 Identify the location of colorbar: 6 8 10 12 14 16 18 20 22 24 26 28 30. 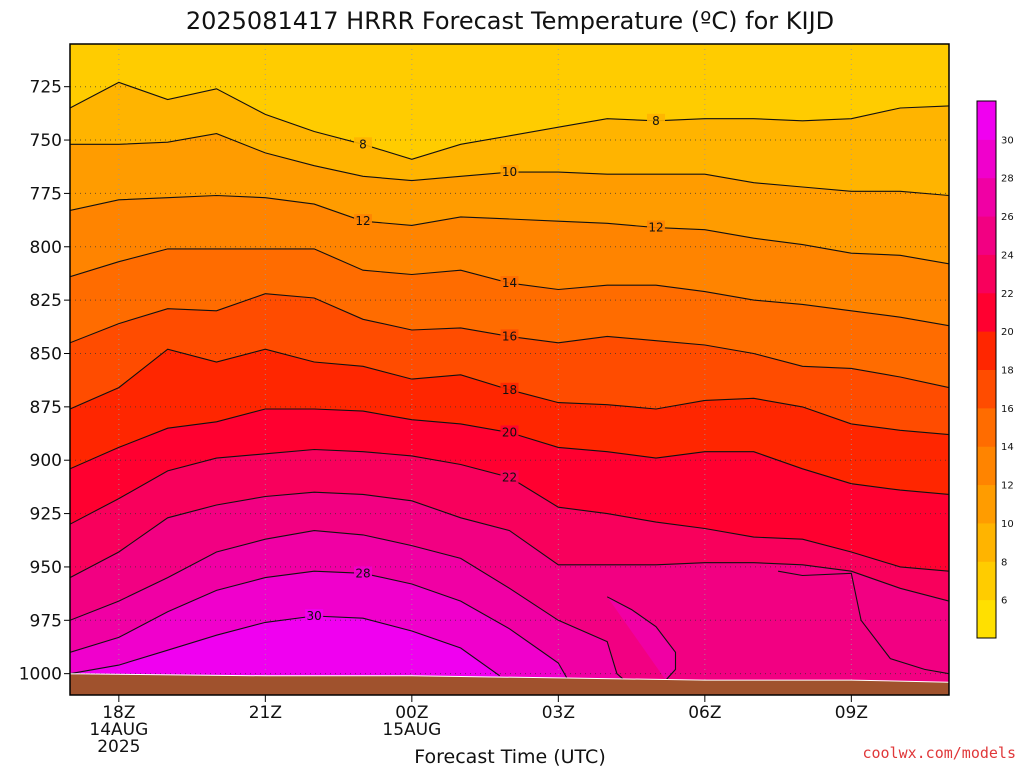
(995, 369).